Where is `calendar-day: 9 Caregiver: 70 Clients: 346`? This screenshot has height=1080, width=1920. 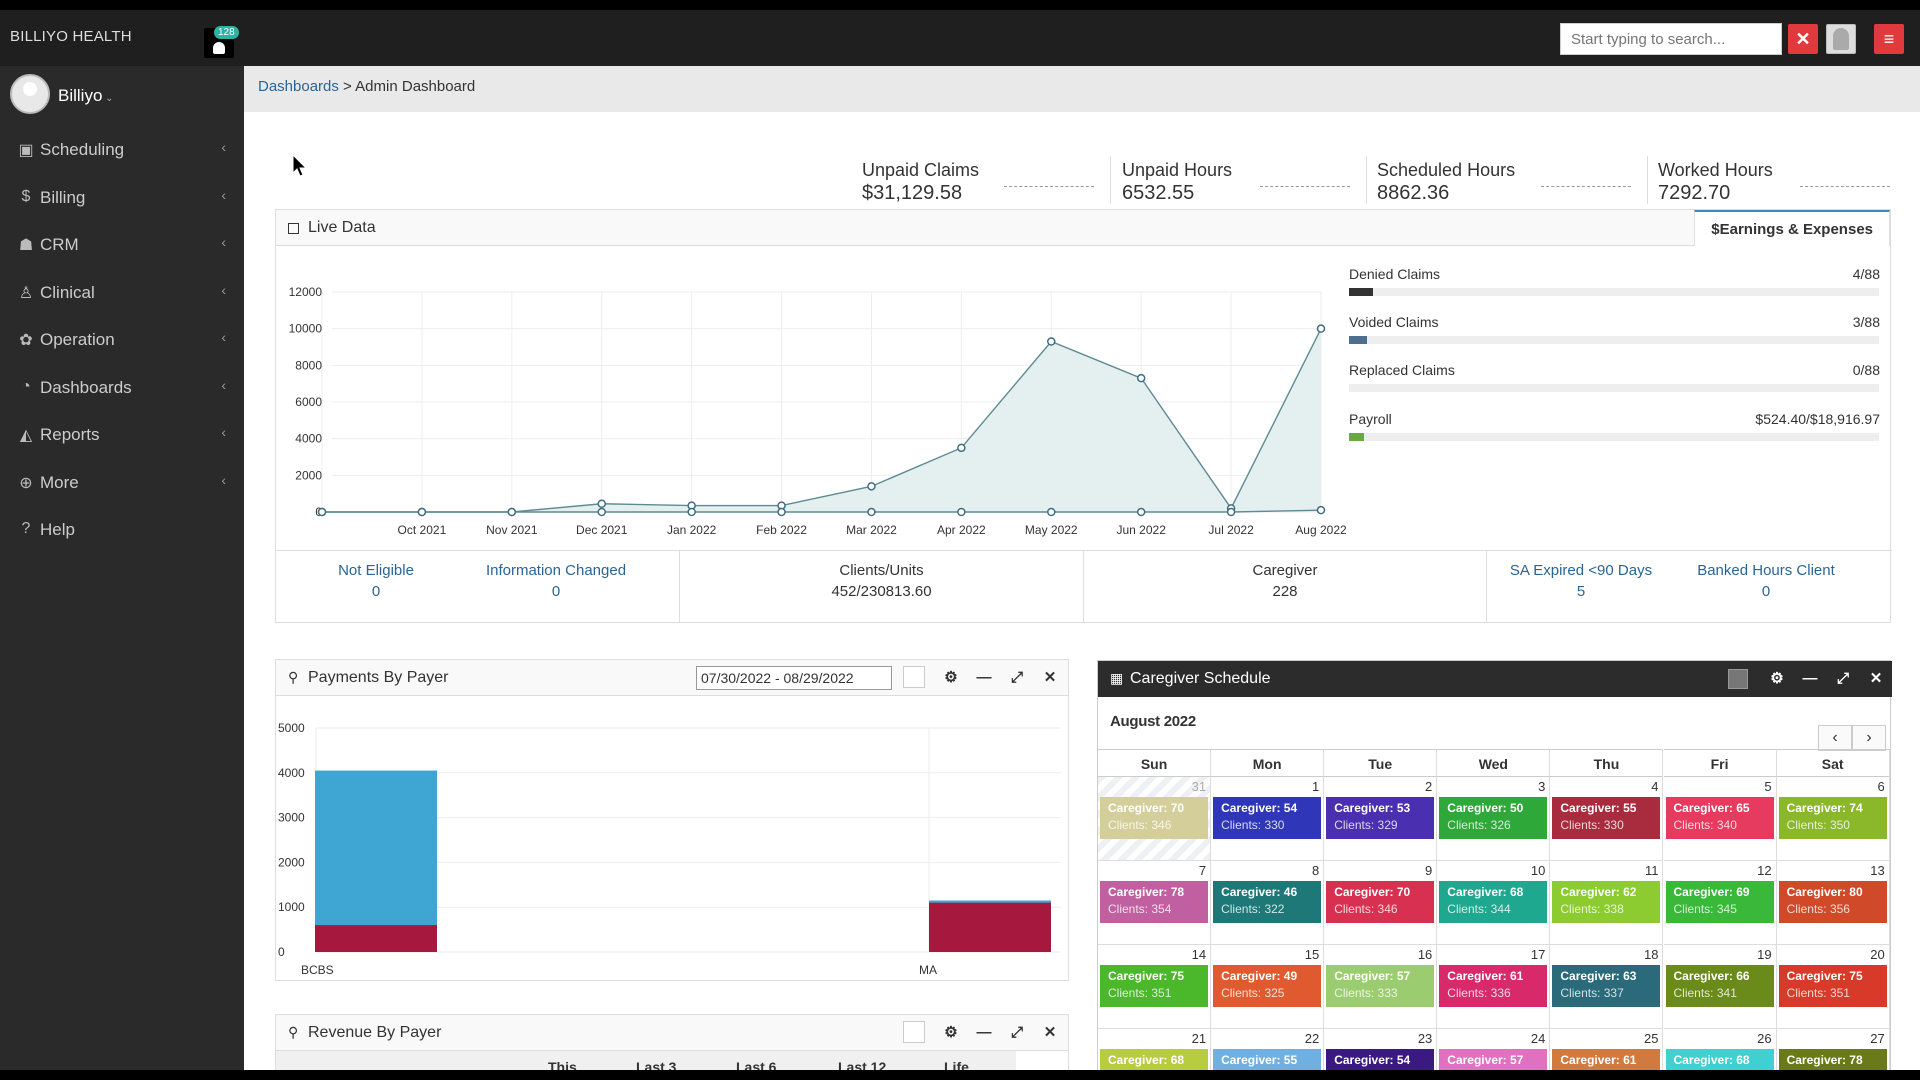 calendar-day: 9 Caregiver: 70 Clients: 346 is located at coordinates (1381, 903).